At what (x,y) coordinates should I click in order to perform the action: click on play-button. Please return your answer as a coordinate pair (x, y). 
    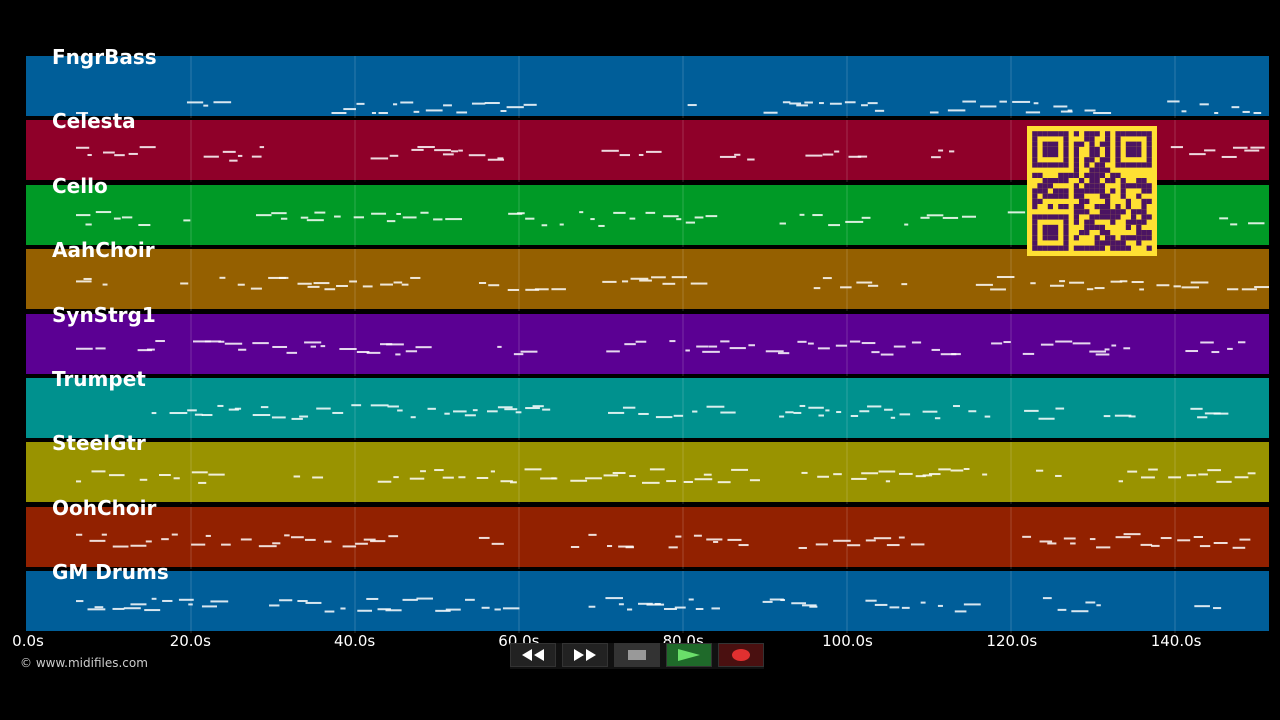
    Looking at the image, I should click on (689, 655).